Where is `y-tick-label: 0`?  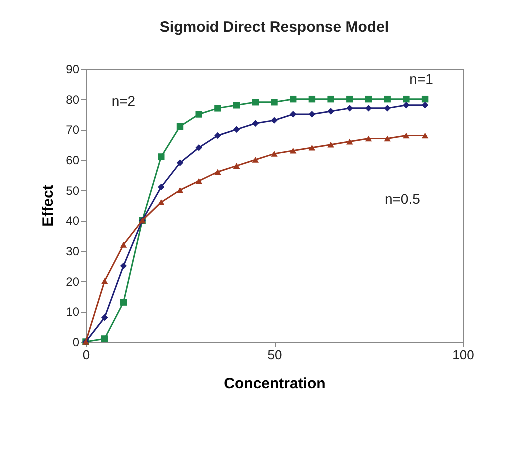 y-tick-label: 0 is located at coordinates (76, 343).